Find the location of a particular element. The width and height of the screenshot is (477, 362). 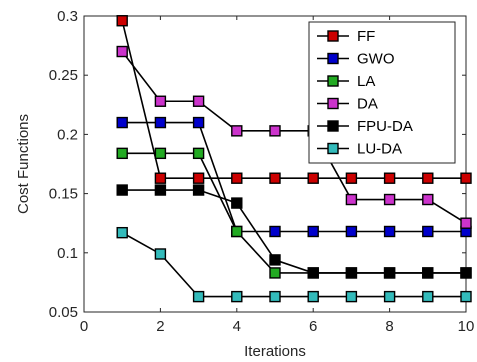

legend-label: GWO is located at coordinates (376, 59).